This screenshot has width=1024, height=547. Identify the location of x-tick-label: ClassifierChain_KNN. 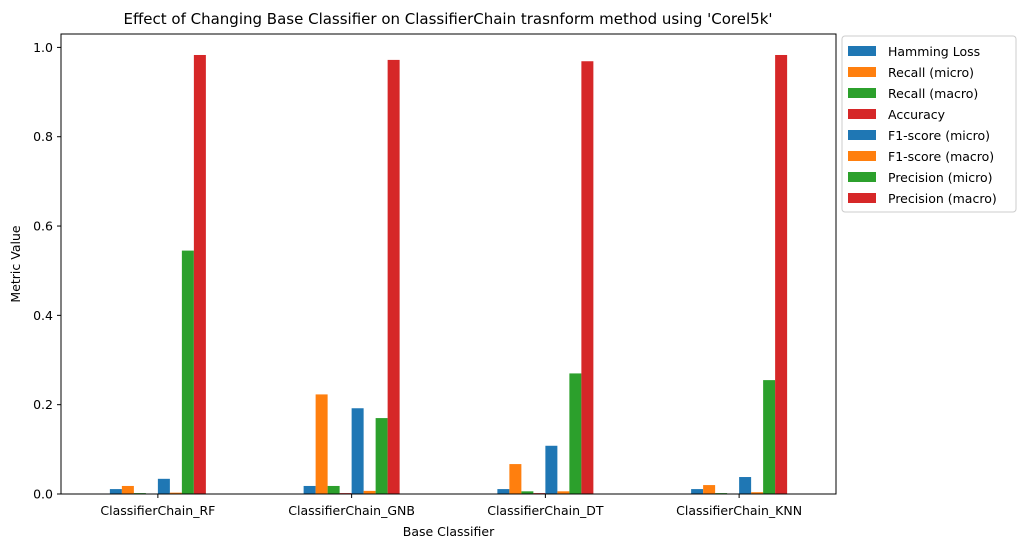
(739, 510).